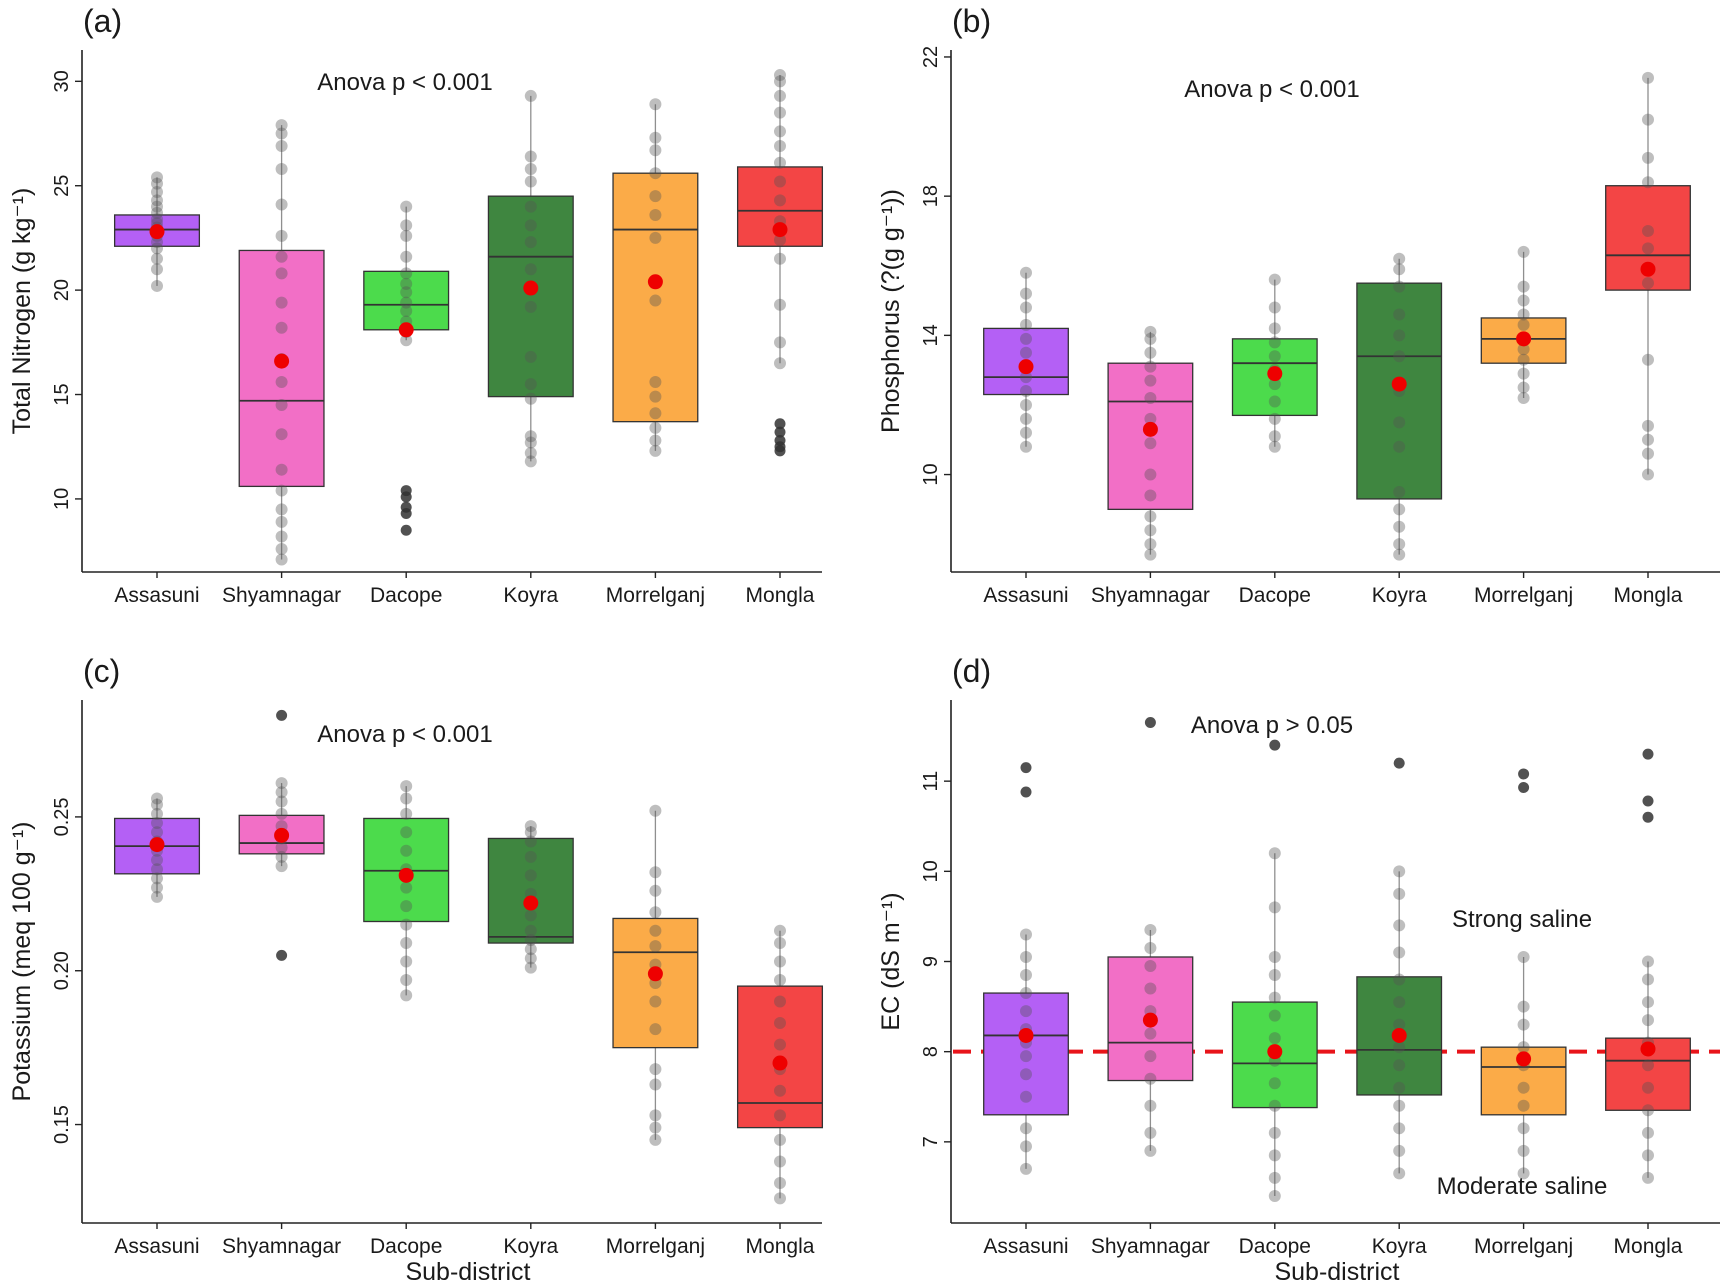 This screenshot has height=1285, width=1724. What do you see at coordinates (1522, 919) in the screenshot?
I see `strong-saline-label: Strong saline` at bounding box center [1522, 919].